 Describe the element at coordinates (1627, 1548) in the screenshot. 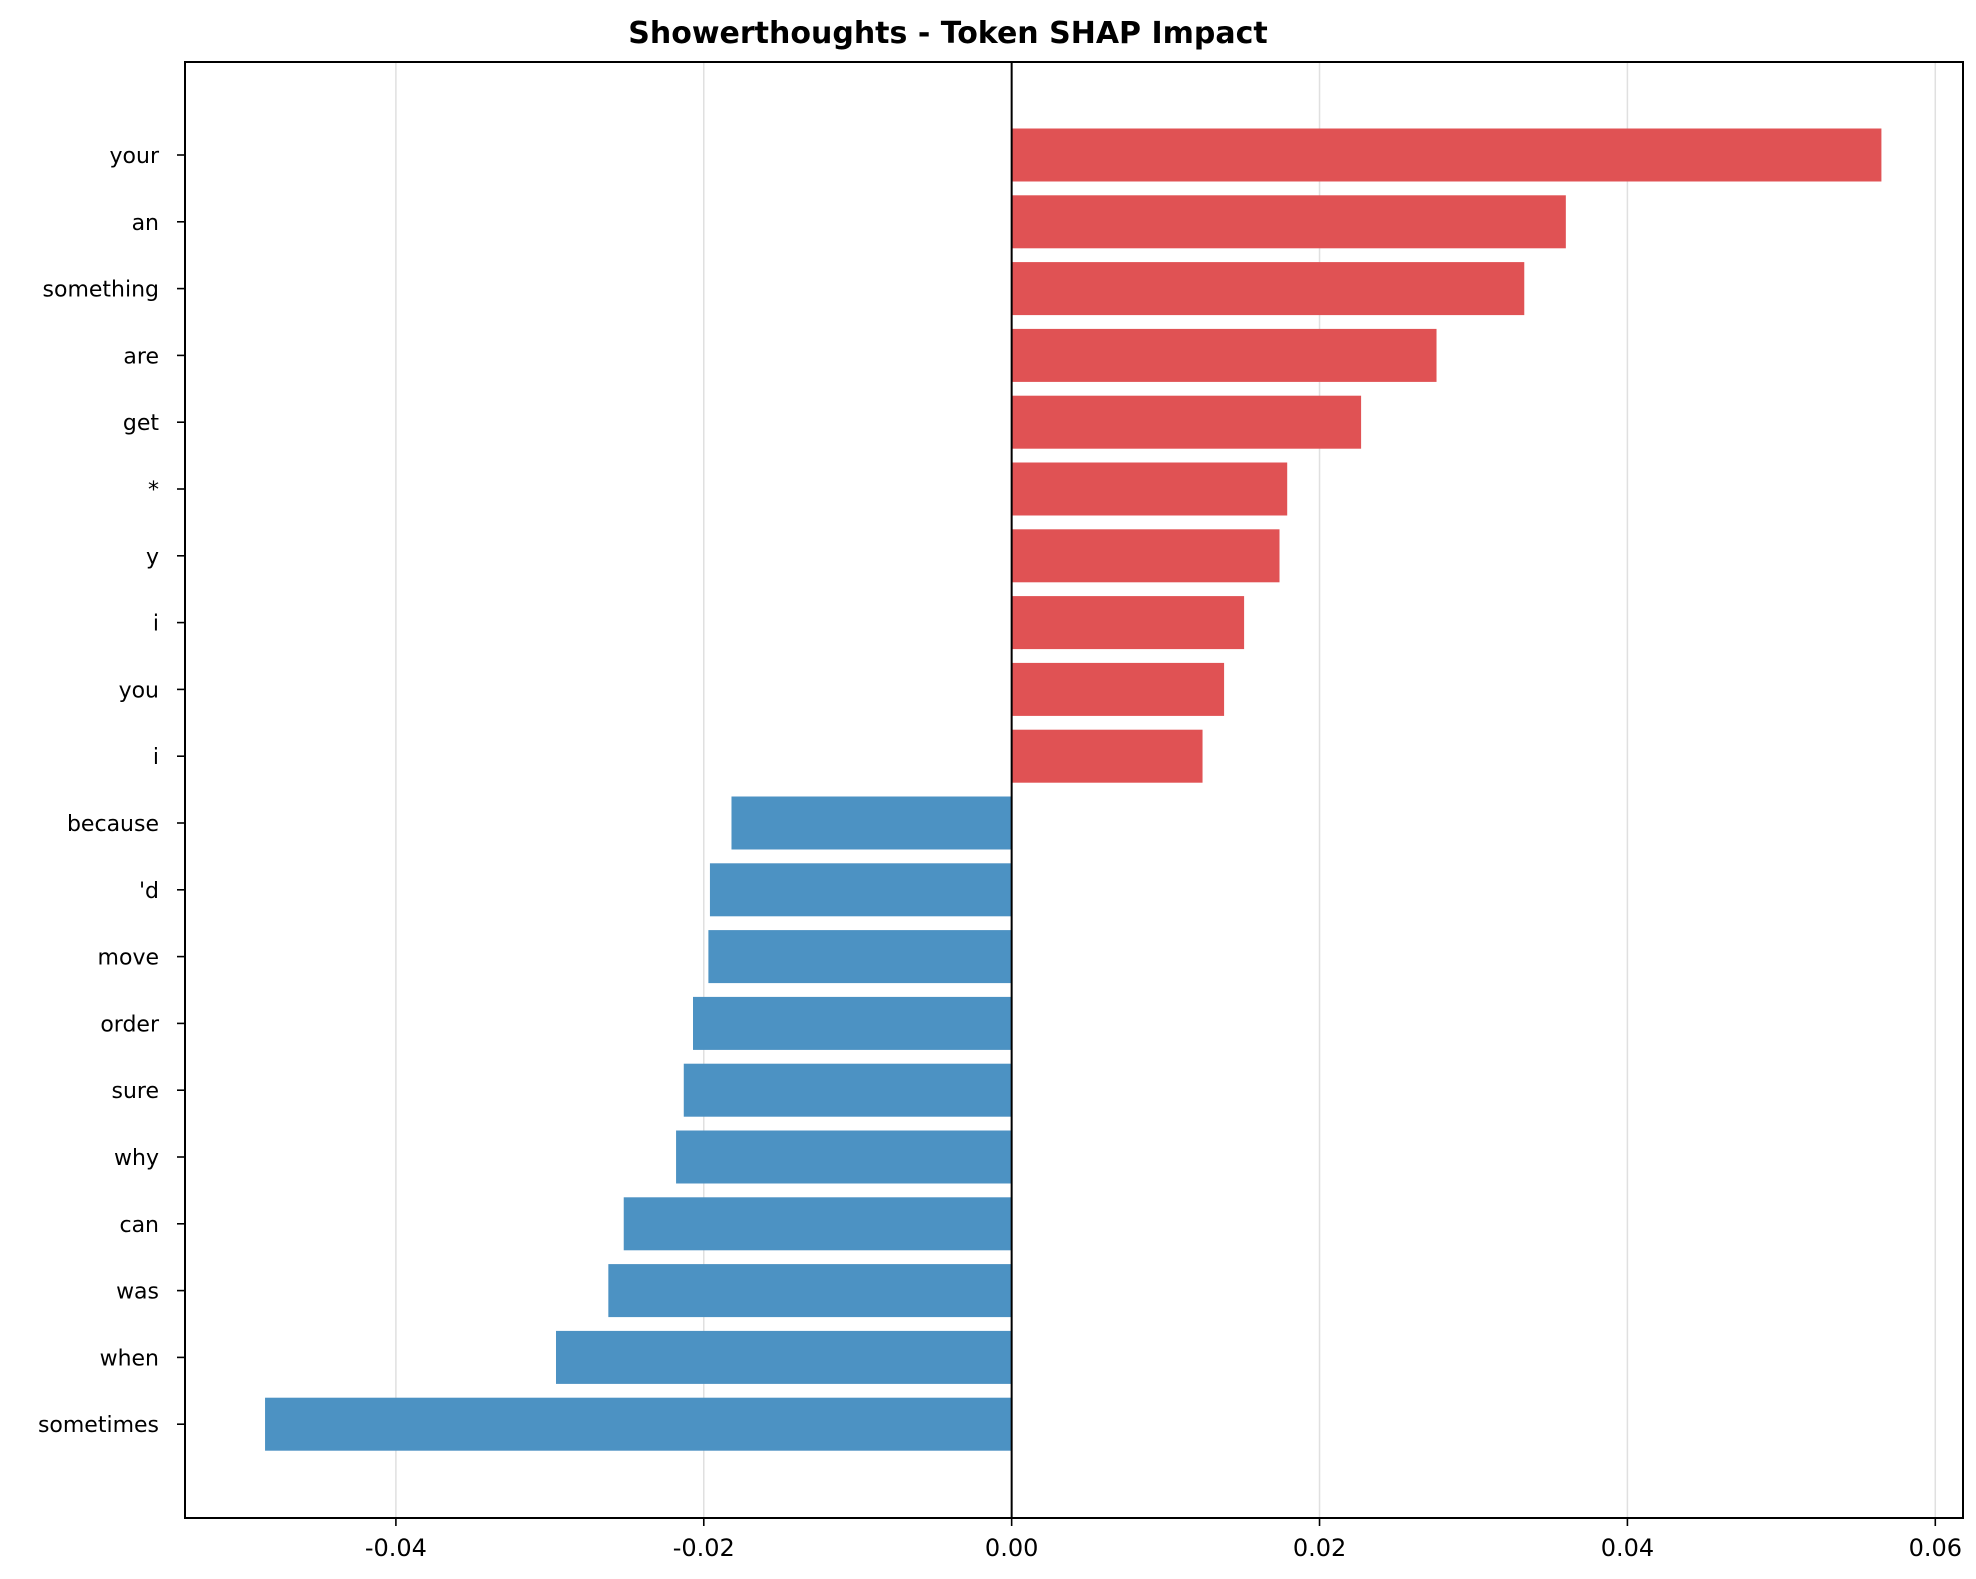

I see `x-tick-label: 0.04` at that location.